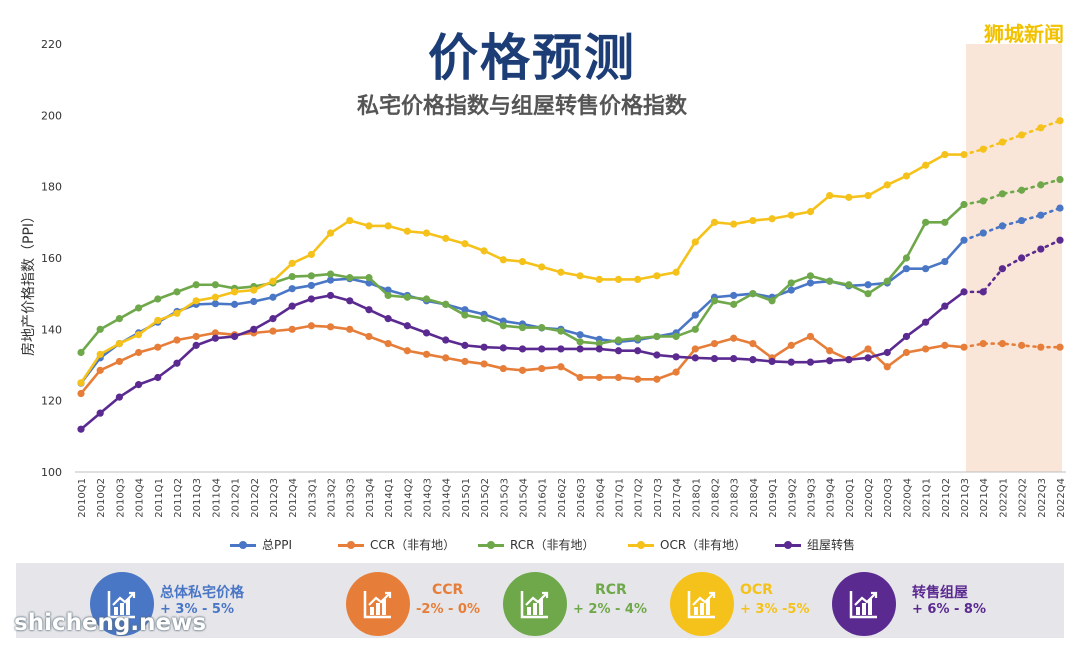 This screenshot has width=1080, height=648. Describe the element at coordinates (448, 590) in the screenshot. I see `summary-title-ccr: CCR` at that location.